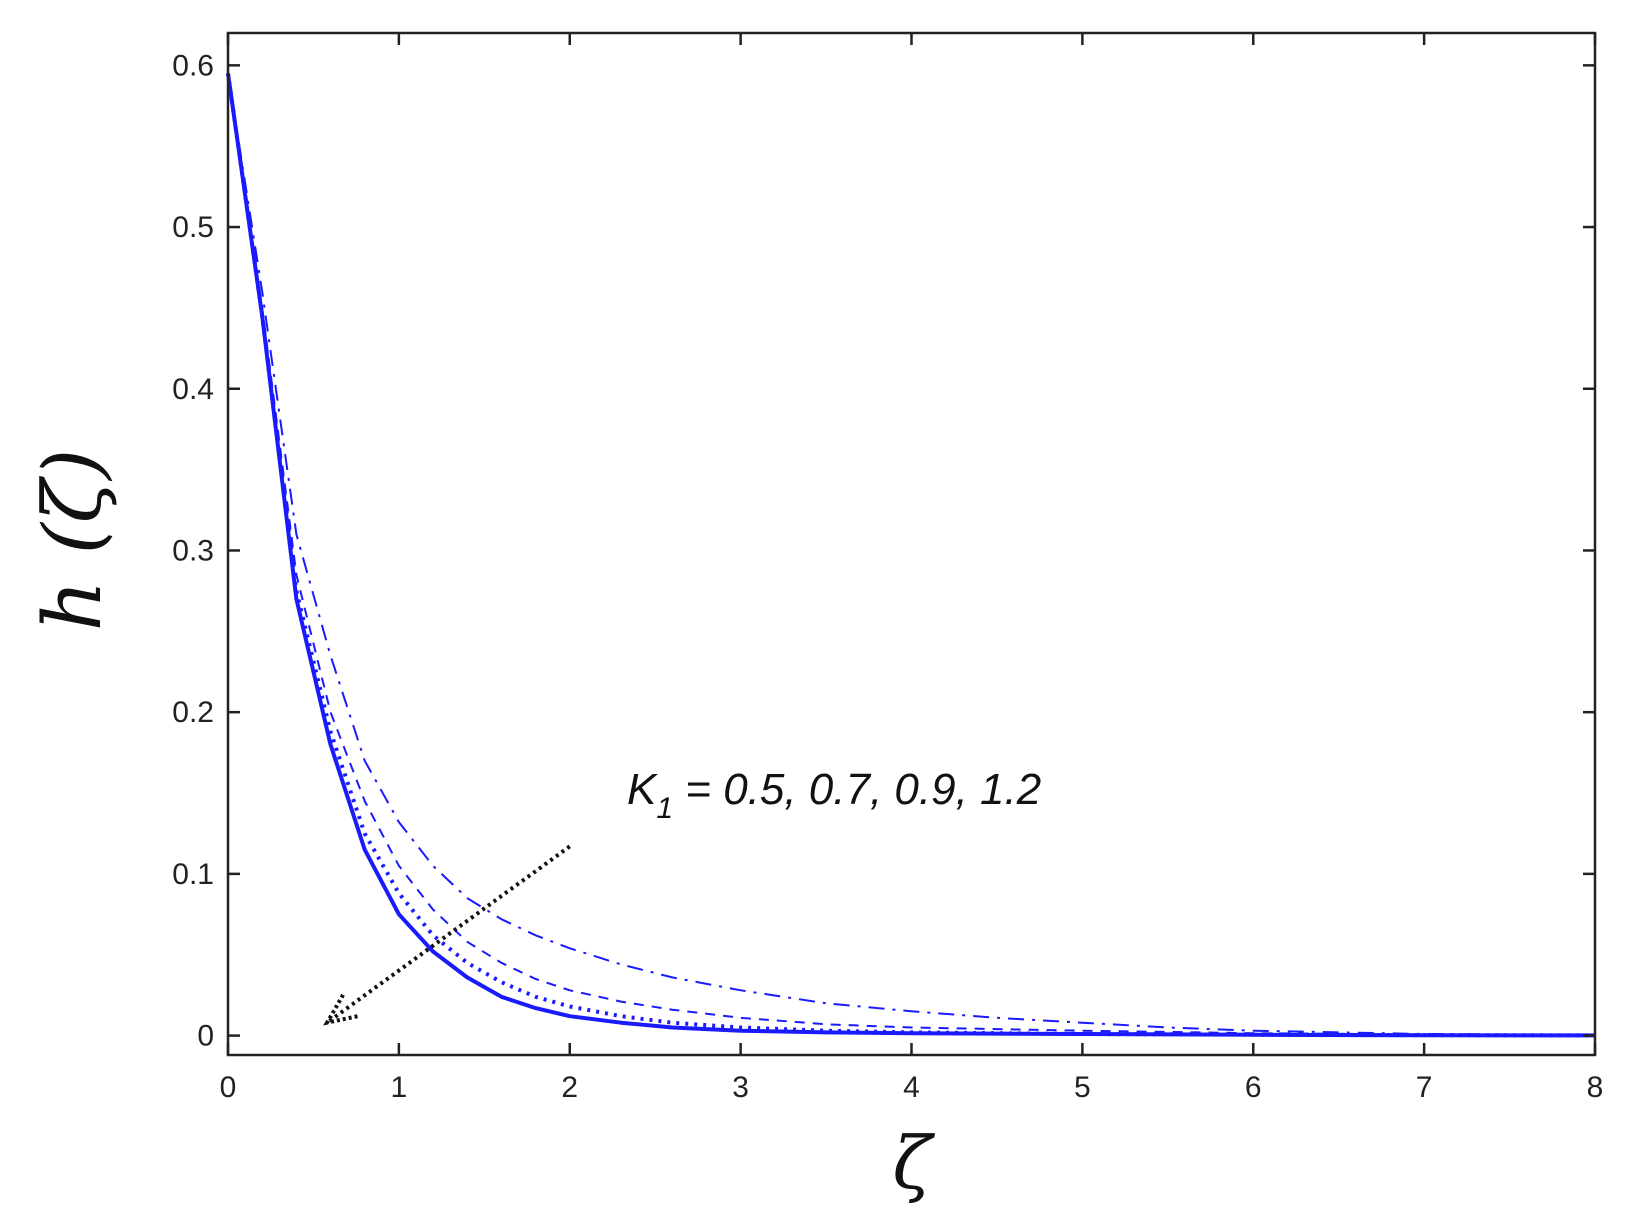  What do you see at coordinates (569, 1087) in the screenshot?
I see `x-tick-label: 2` at bounding box center [569, 1087].